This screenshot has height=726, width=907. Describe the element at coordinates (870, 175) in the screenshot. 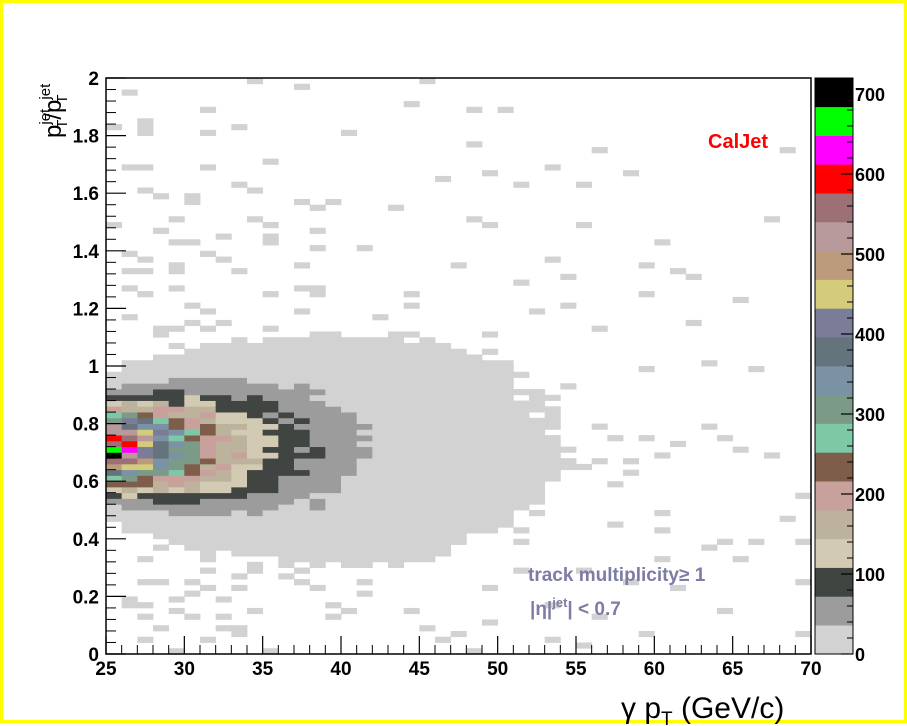

I see `color-scale-label: 600` at that location.